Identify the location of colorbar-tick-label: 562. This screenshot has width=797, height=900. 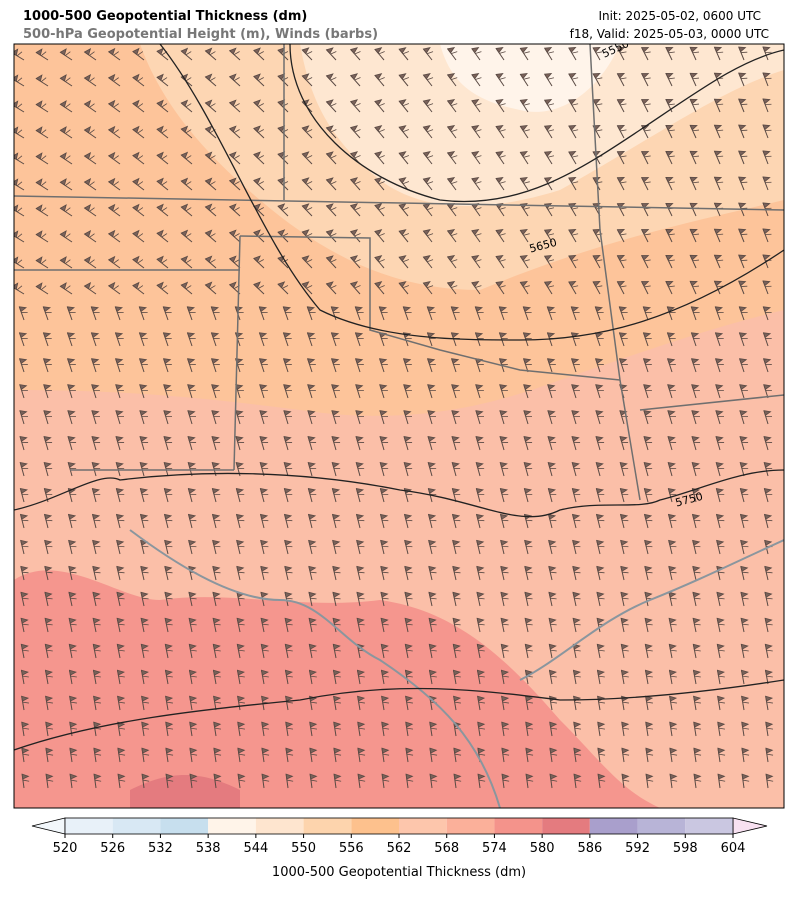
(399, 848).